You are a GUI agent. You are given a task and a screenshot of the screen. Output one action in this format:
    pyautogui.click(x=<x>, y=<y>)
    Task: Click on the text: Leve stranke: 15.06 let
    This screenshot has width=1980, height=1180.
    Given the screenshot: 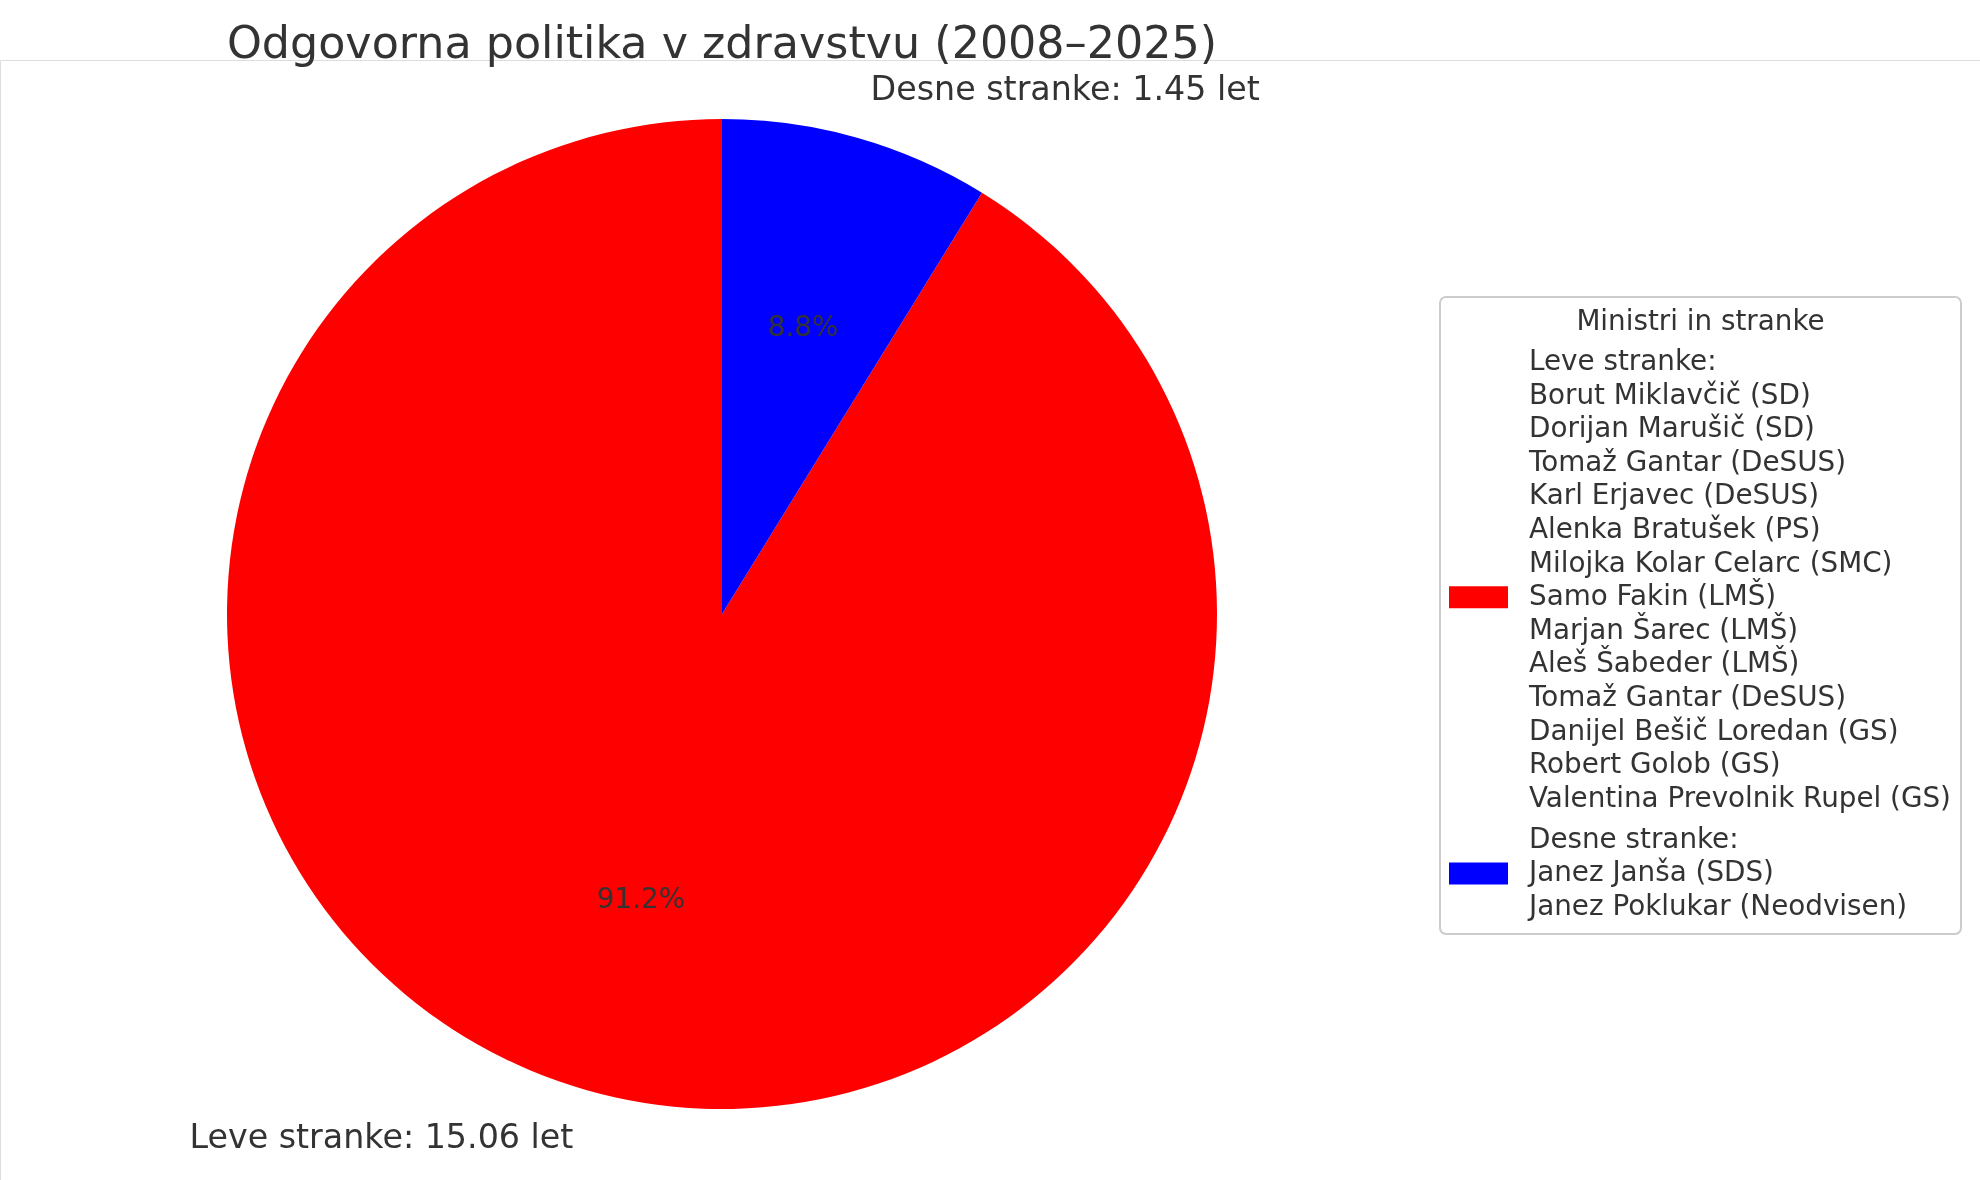 What is the action you would take?
    pyautogui.click(x=381, y=1136)
    